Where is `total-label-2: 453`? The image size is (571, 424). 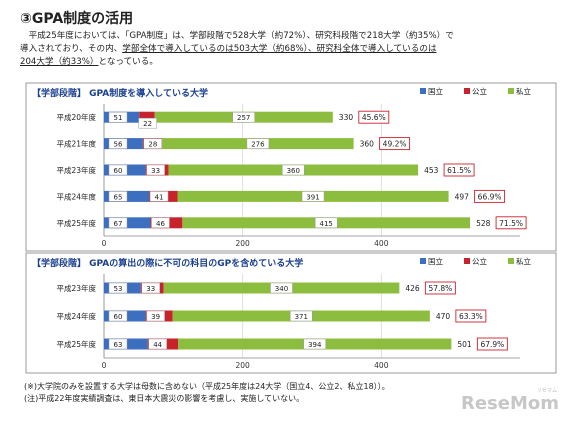 total-label-2: 453 is located at coordinates (431, 170).